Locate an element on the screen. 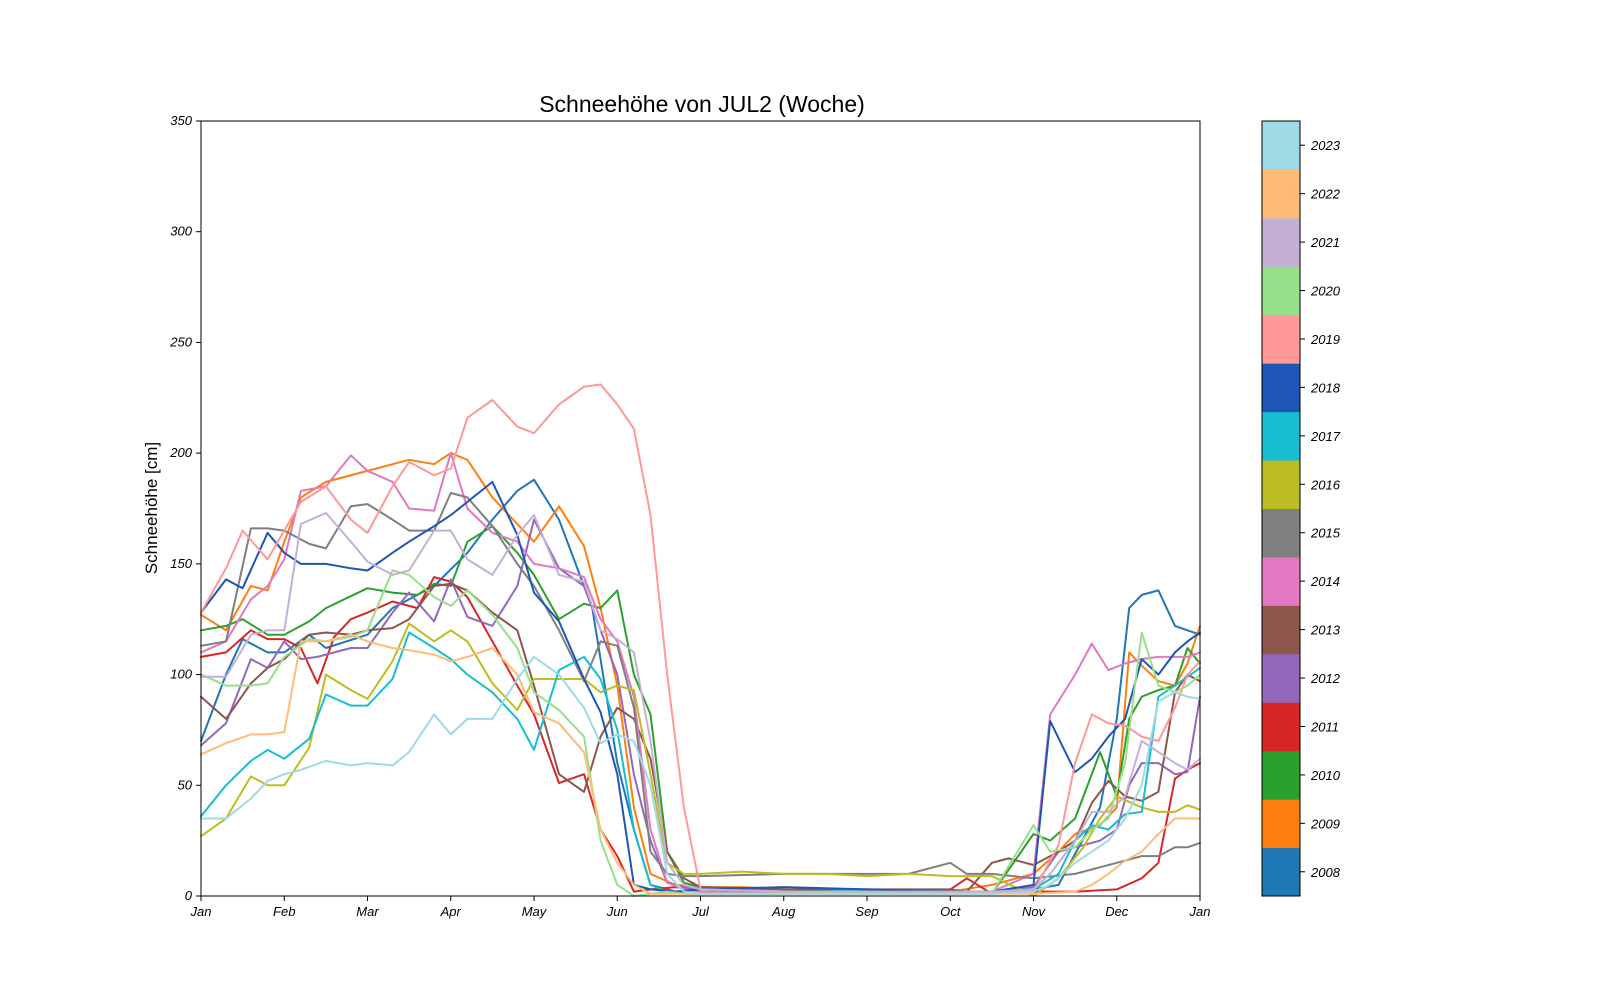  y-tick-label: 50 is located at coordinates (185, 784).